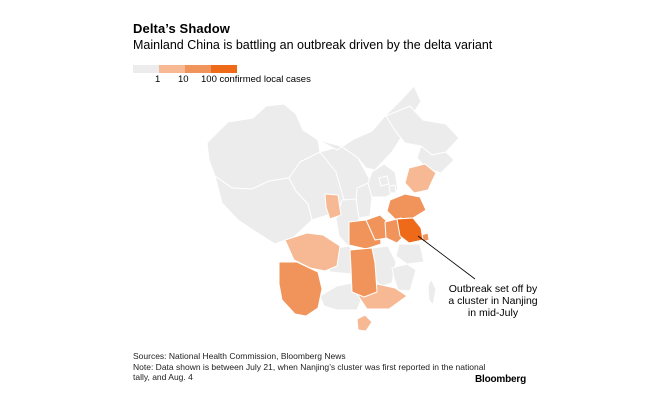 The image size is (650, 400). Describe the element at coordinates (406, 206) in the screenshot. I see `region-shandong` at that location.